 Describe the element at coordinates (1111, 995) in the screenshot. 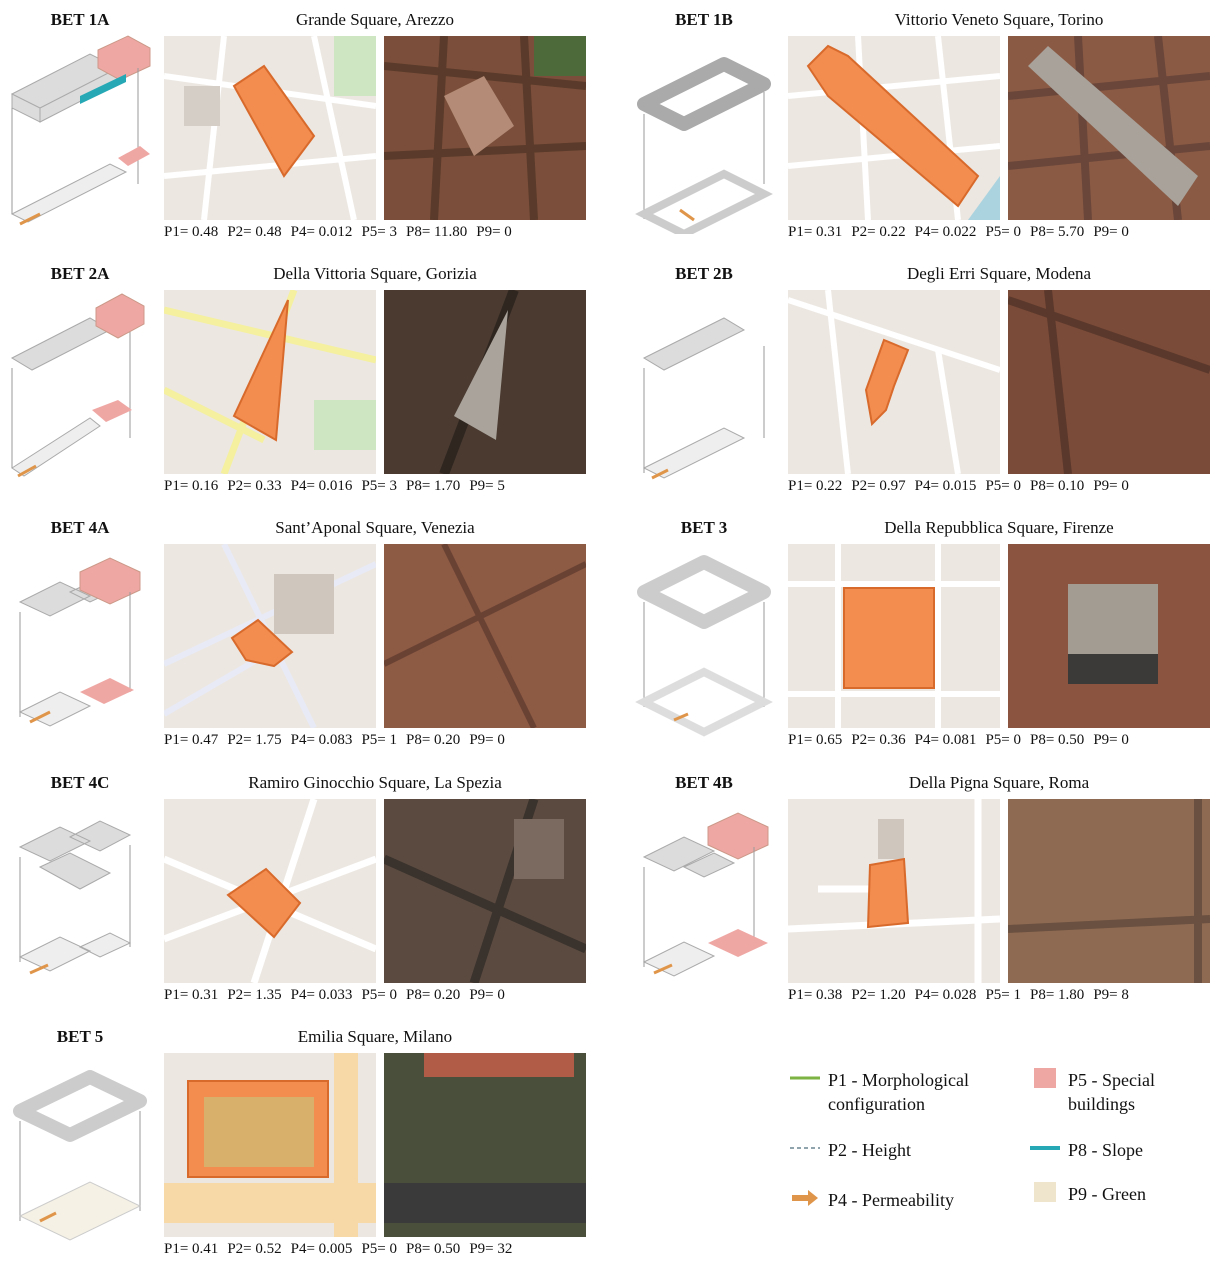

I see `param-p9: P9= 8` at that location.